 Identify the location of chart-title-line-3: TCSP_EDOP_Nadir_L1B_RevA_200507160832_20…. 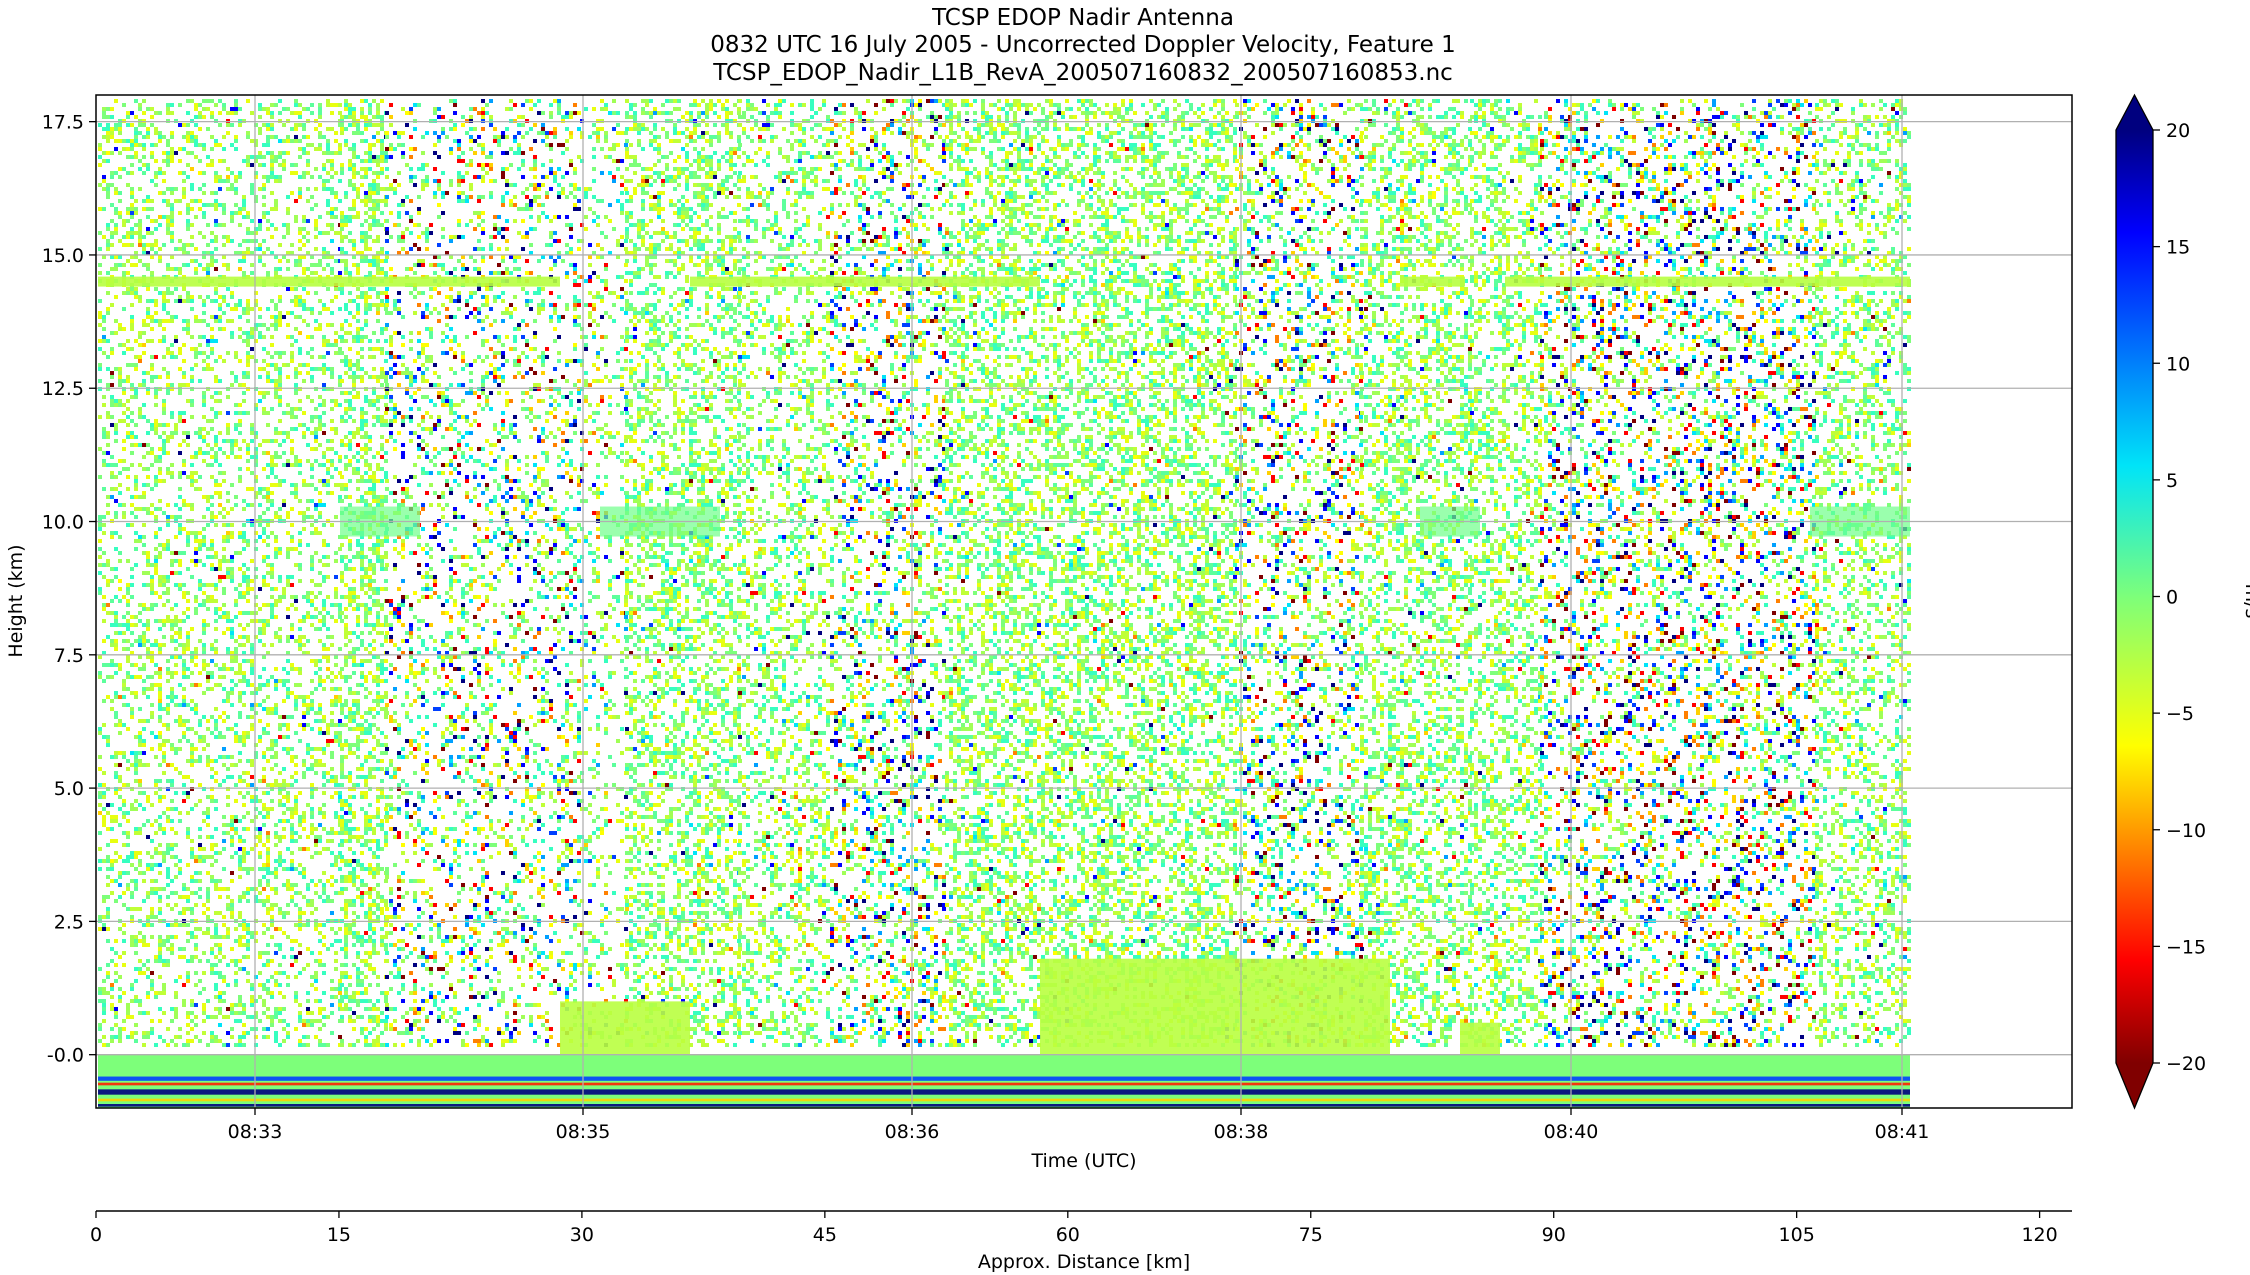
(1082, 73).